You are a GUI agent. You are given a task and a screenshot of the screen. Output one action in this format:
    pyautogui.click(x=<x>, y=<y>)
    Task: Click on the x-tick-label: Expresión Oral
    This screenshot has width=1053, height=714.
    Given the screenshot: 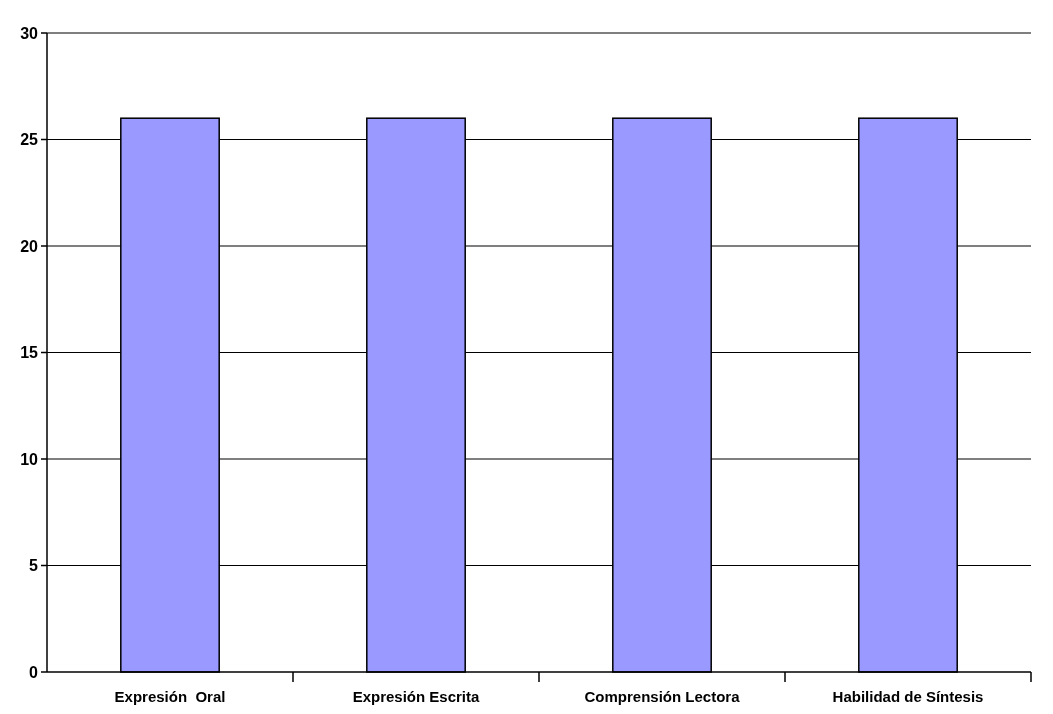 What is the action you would take?
    pyautogui.click(x=170, y=696)
    